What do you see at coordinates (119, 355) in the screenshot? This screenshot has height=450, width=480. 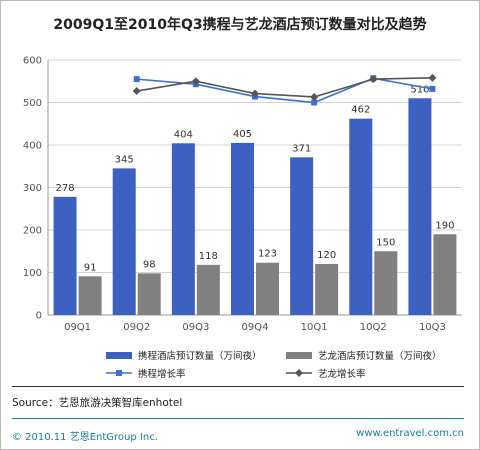 I see `legend-swatch-ctrip-bar` at bounding box center [119, 355].